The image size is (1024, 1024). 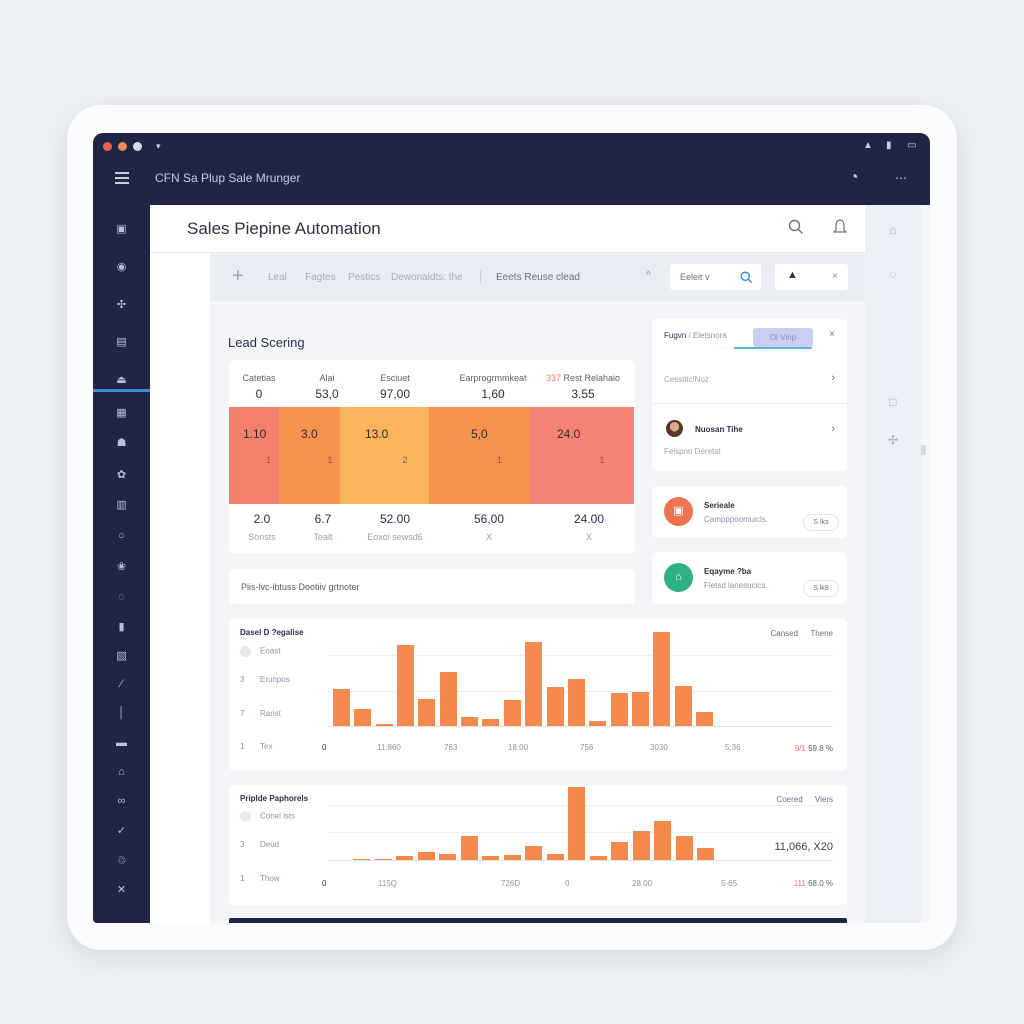 I want to click on panel-crumb-sub: Eletsnora, so click(x=709, y=335).